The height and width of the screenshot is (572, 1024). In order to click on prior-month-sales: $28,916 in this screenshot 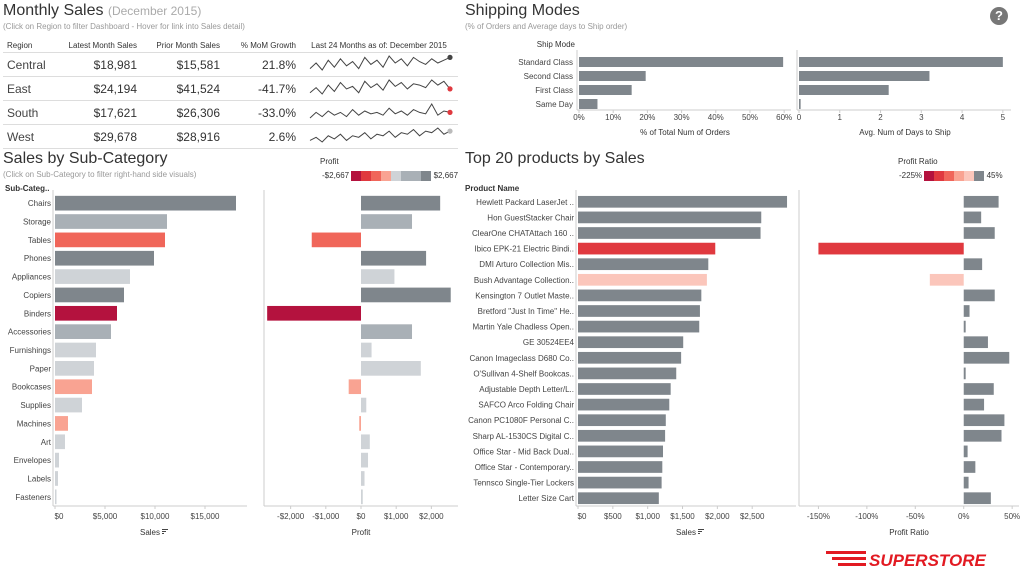, I will do `click(182, 136)`.